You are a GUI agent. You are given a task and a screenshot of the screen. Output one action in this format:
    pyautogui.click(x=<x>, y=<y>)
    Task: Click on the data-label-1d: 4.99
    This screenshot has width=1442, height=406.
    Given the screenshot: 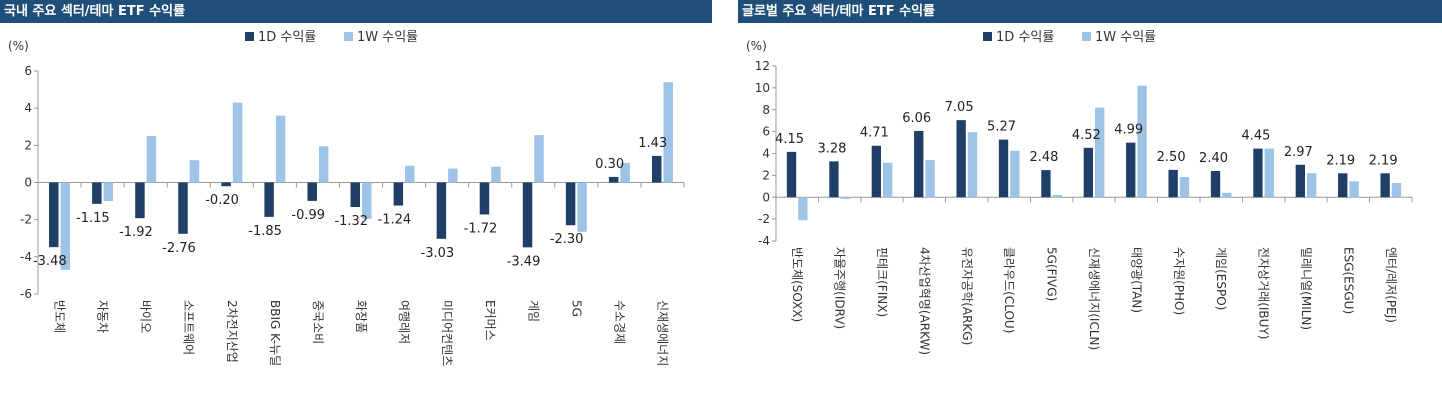 What is the action you would take?
    pyautogui.click(x=1128, y=130)
    